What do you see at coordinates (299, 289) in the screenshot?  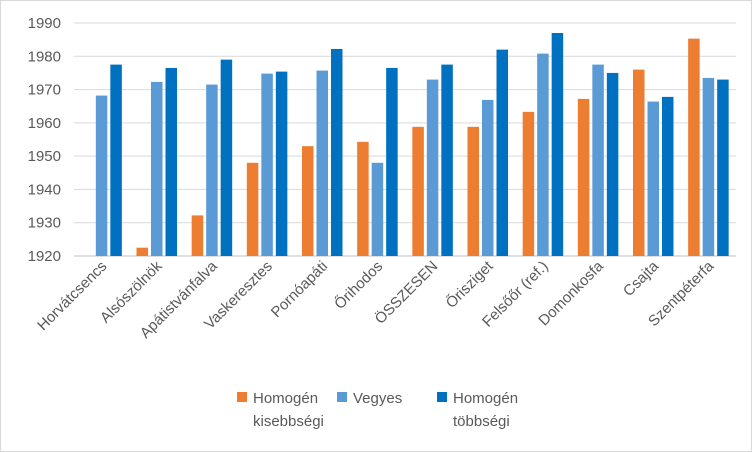 I see `x-tick-label: Pornóapáti` at bounding box center [299, 289].